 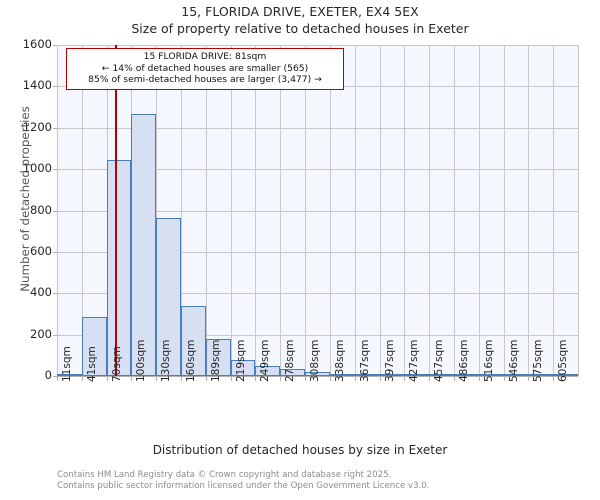 I want to click on x-tick-label-278sqm: 278sqm, so click(x=290, y=360).